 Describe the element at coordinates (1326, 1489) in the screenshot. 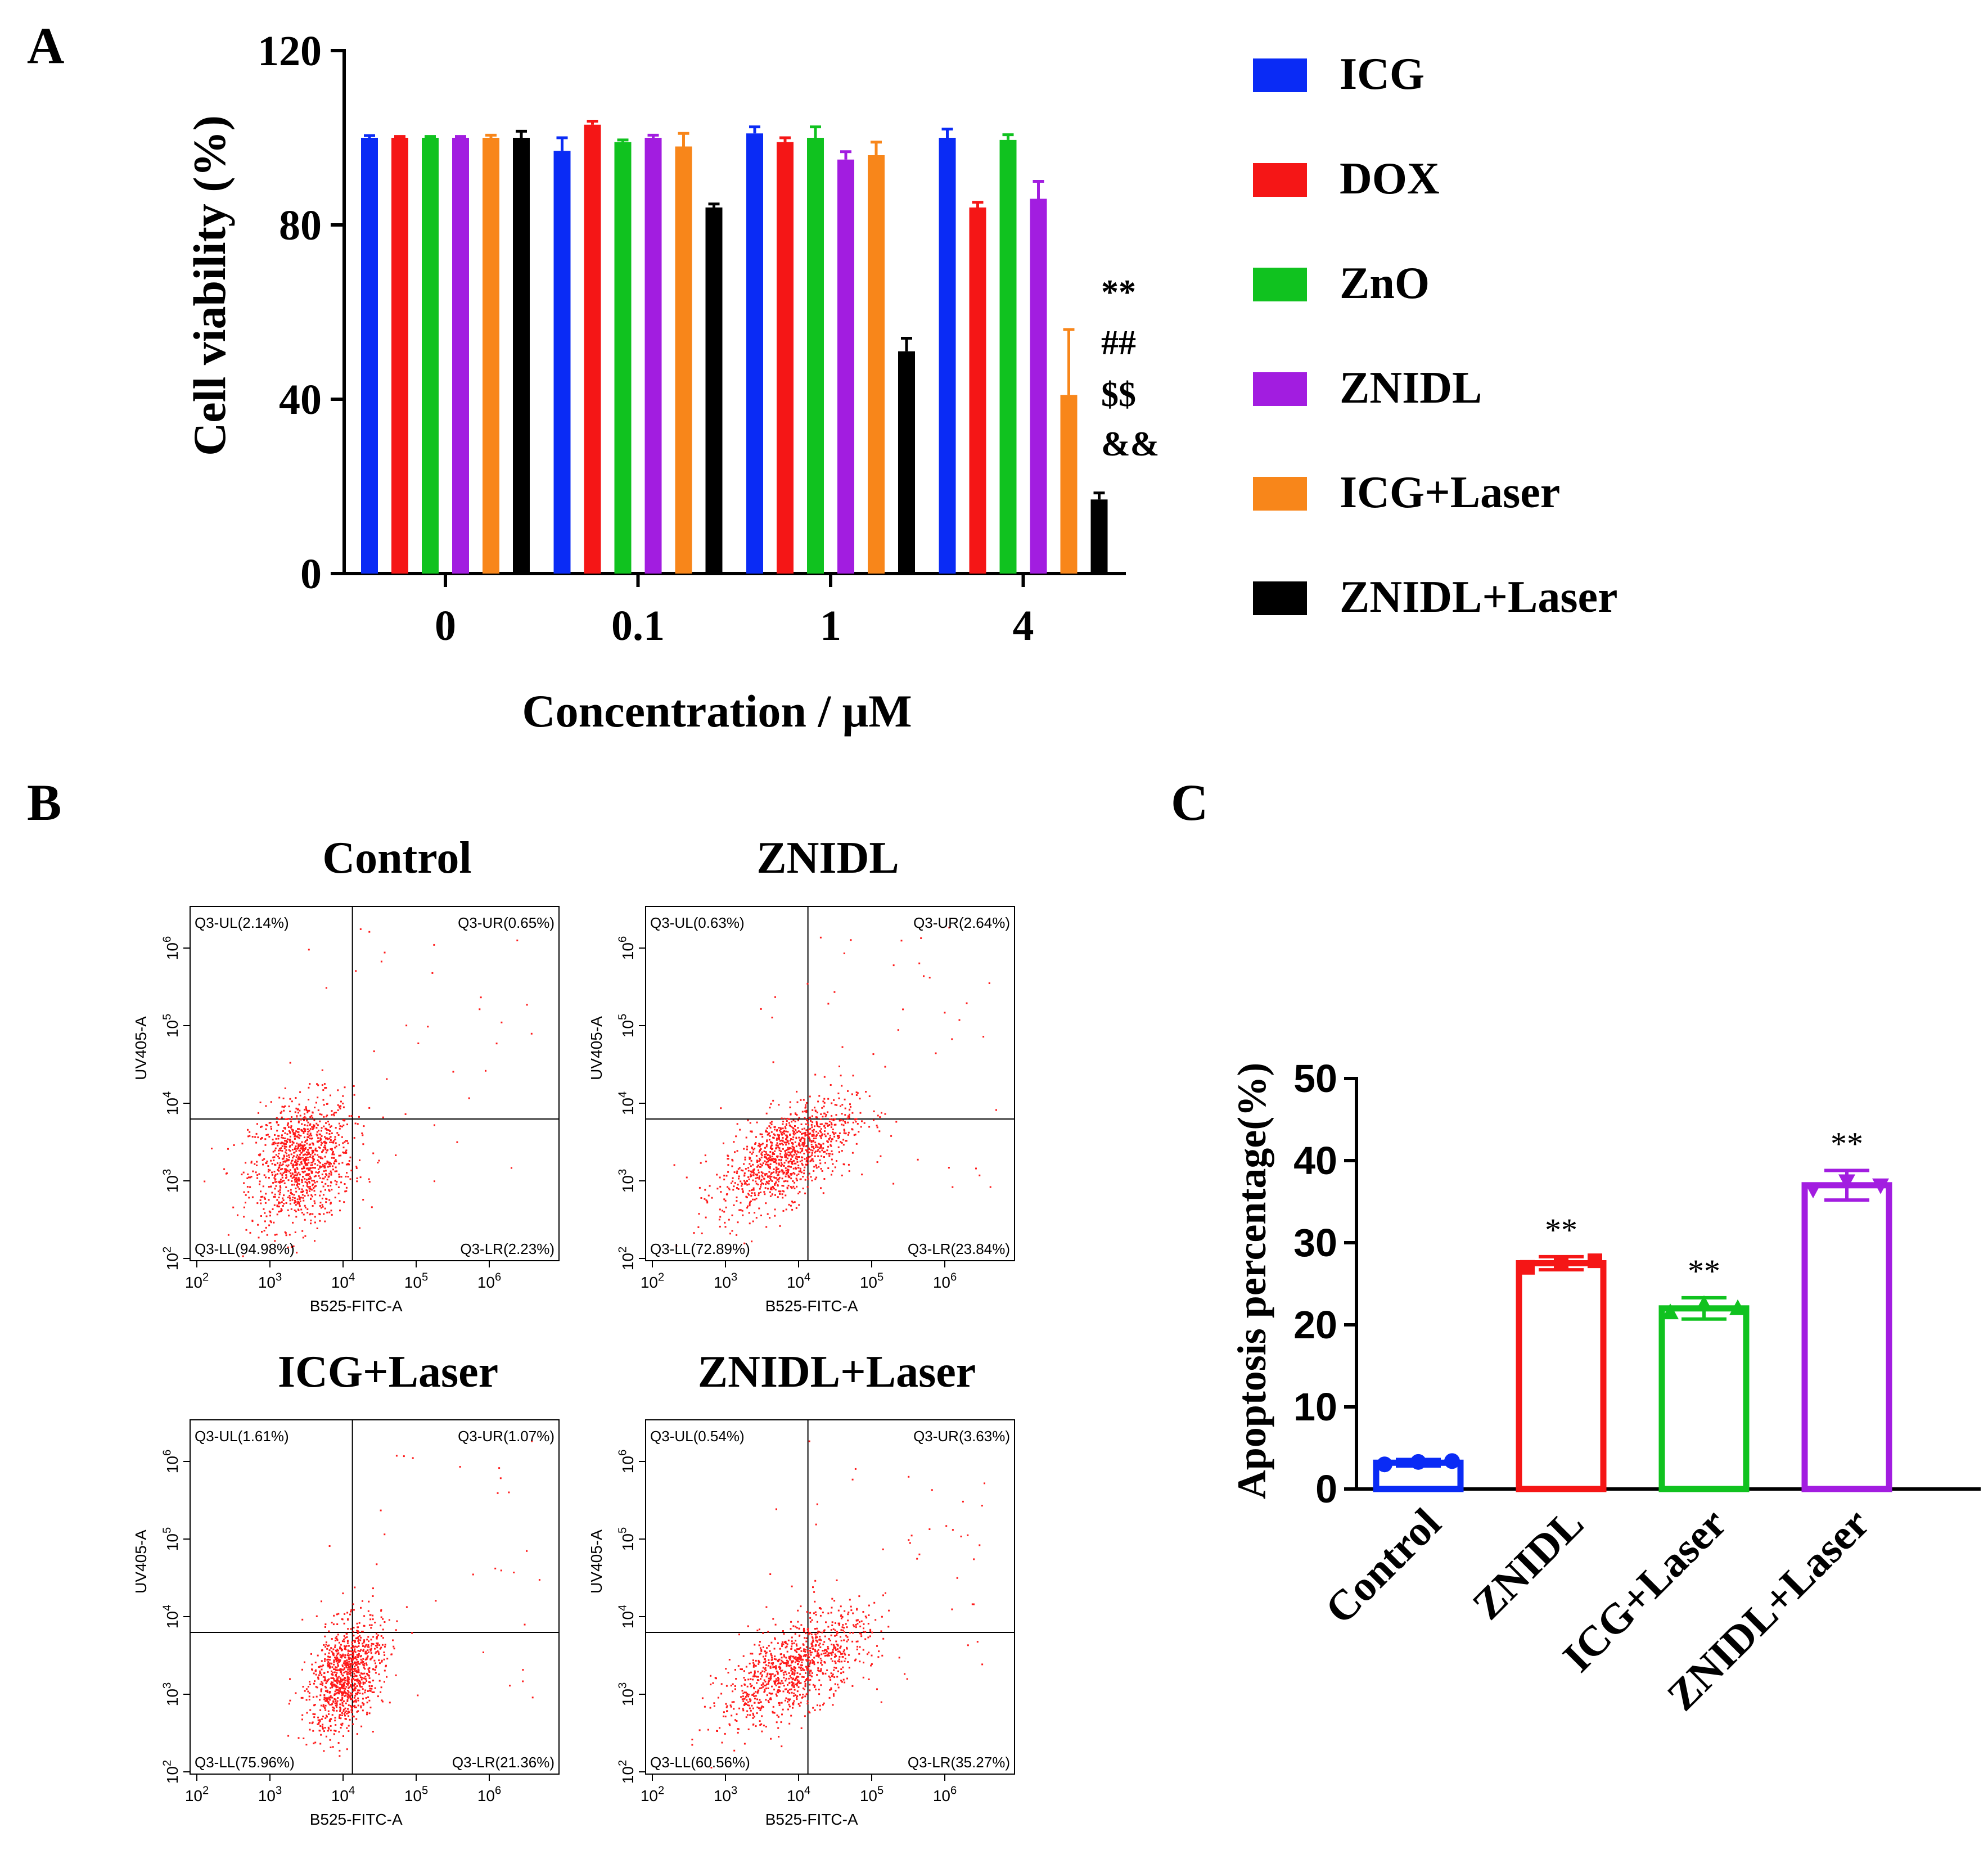

I see `c-y-tick-label: 0` at that location.